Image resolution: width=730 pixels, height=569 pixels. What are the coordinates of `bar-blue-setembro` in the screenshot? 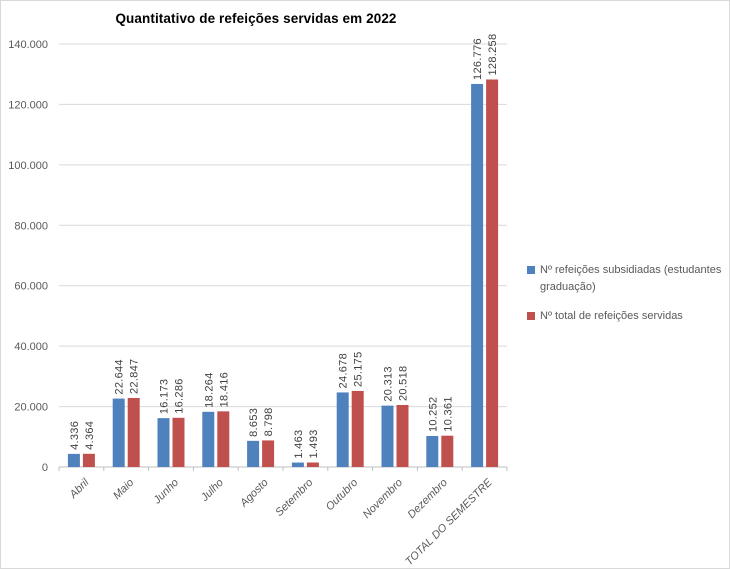 It's located at (297, 464).